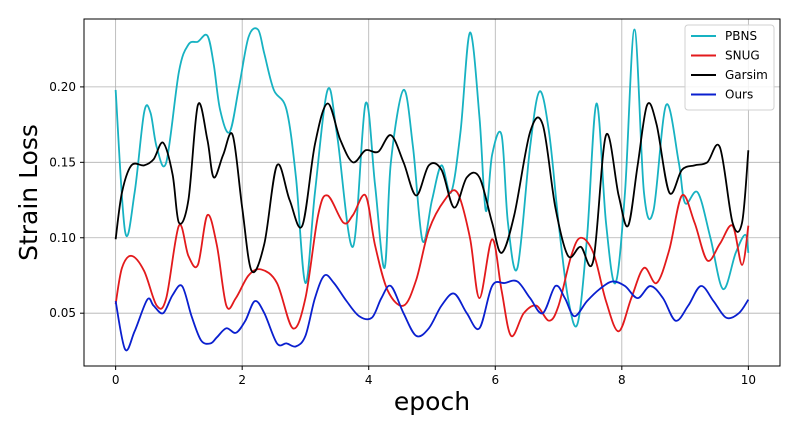  What do you see at coordinates (748, 380) in the screenshot?
I see `x-tick-label: 10` at bounding box center [748, 380].